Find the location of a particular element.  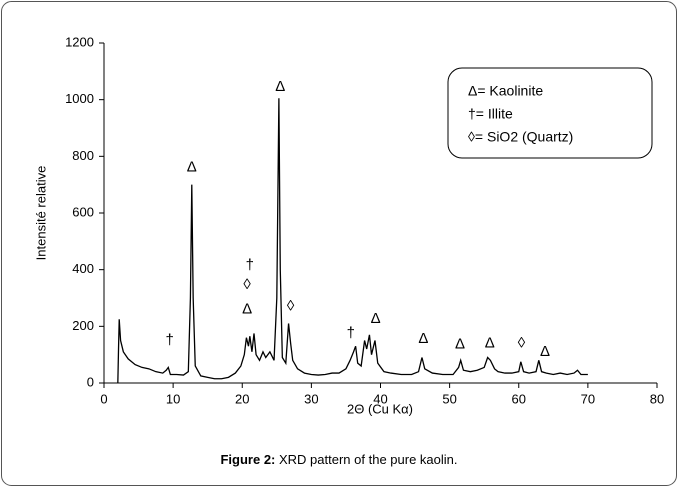

legend-box is located at coordinates (550, 113).